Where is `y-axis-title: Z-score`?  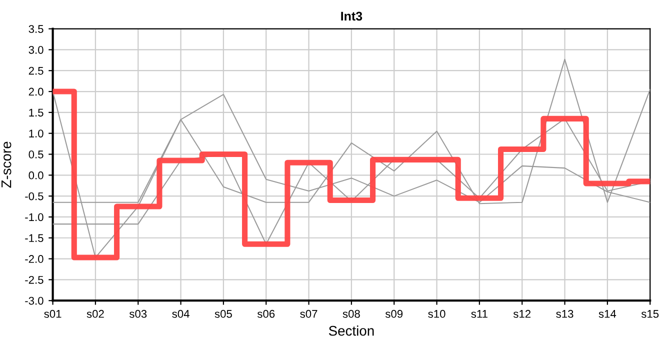 y-axis-title: Z-score is located at coordinates (7, 165).